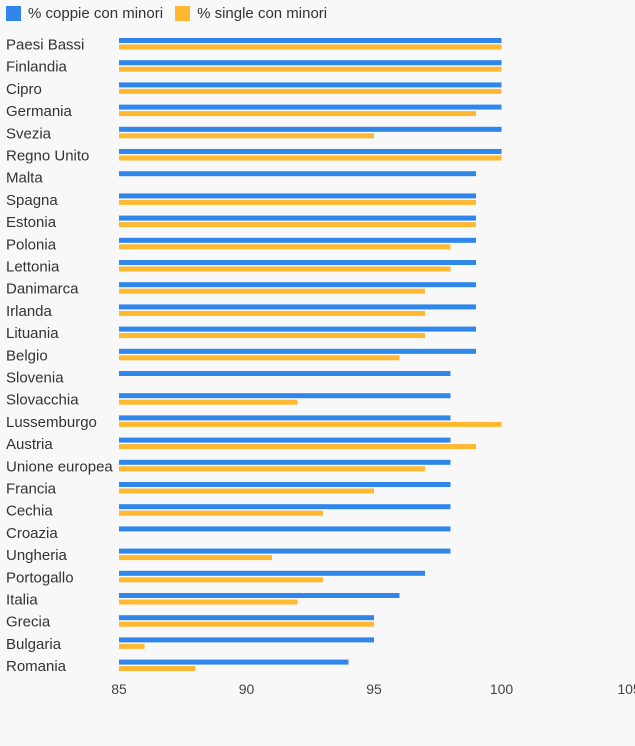 This screenshot has width=635, height=746. I want to click on category-label: Croazia, so click(32, 533).